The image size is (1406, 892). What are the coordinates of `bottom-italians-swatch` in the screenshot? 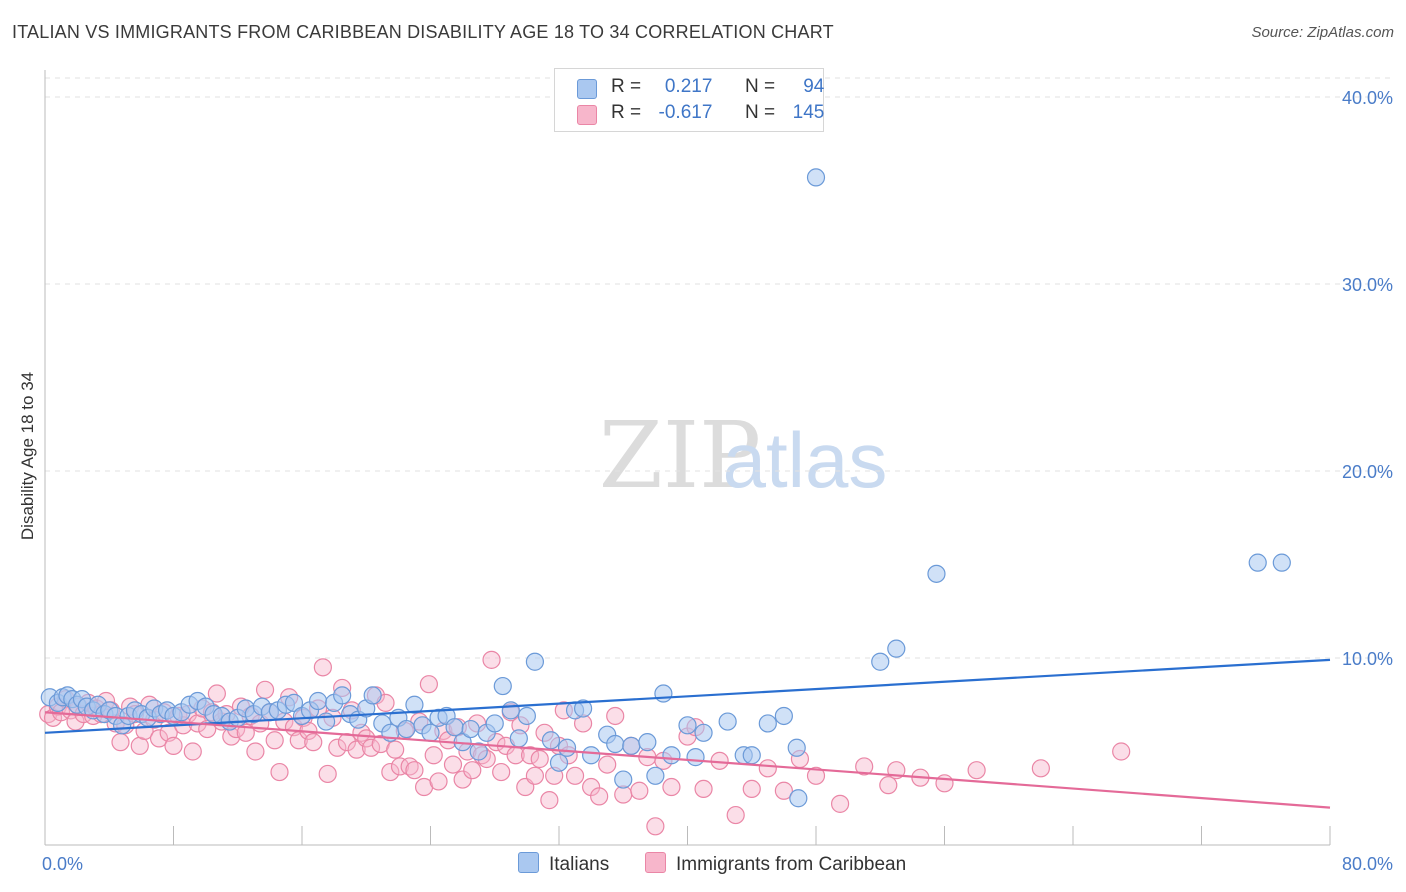 It's located at (528, 862).